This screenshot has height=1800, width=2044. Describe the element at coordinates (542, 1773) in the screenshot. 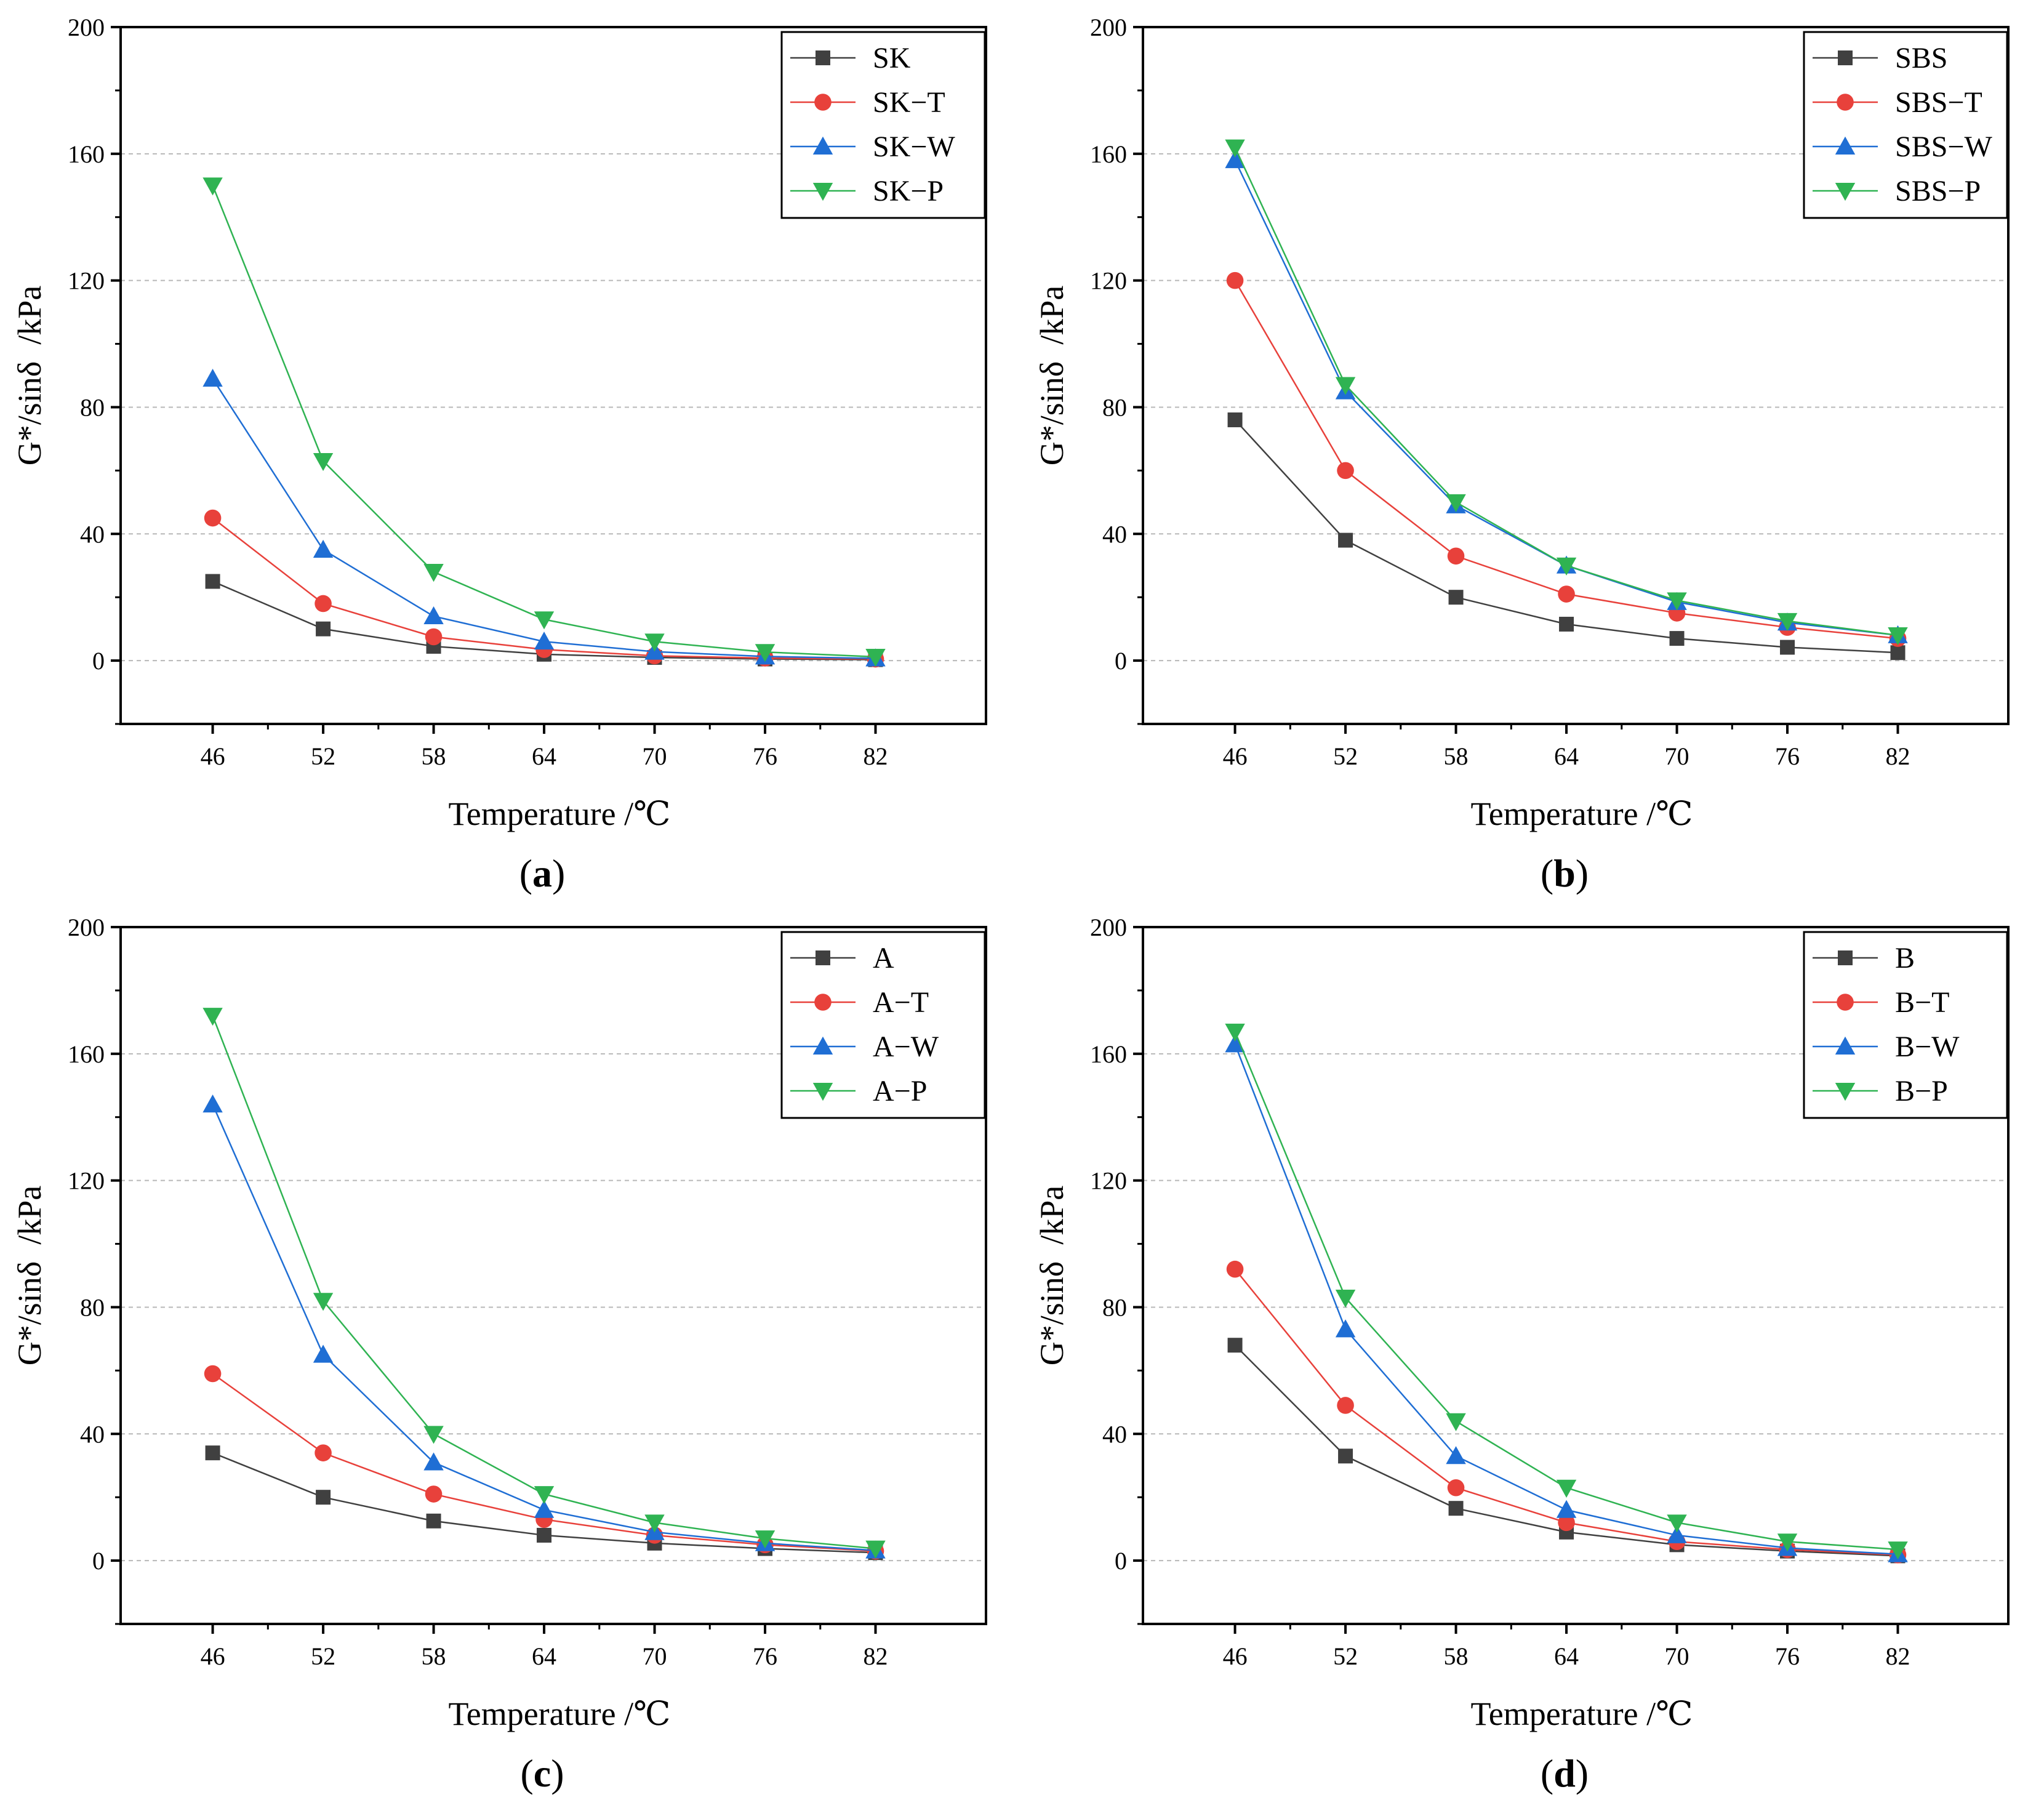

I see `panel-label: (c)` at that location.